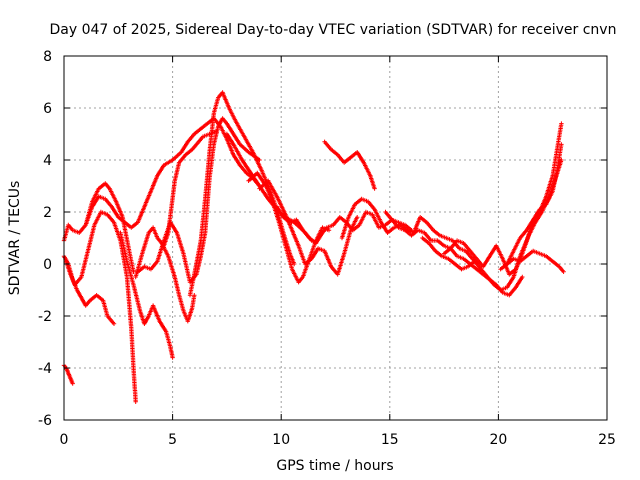  I want to click on y-tick-label: -2, so click(45, 317).